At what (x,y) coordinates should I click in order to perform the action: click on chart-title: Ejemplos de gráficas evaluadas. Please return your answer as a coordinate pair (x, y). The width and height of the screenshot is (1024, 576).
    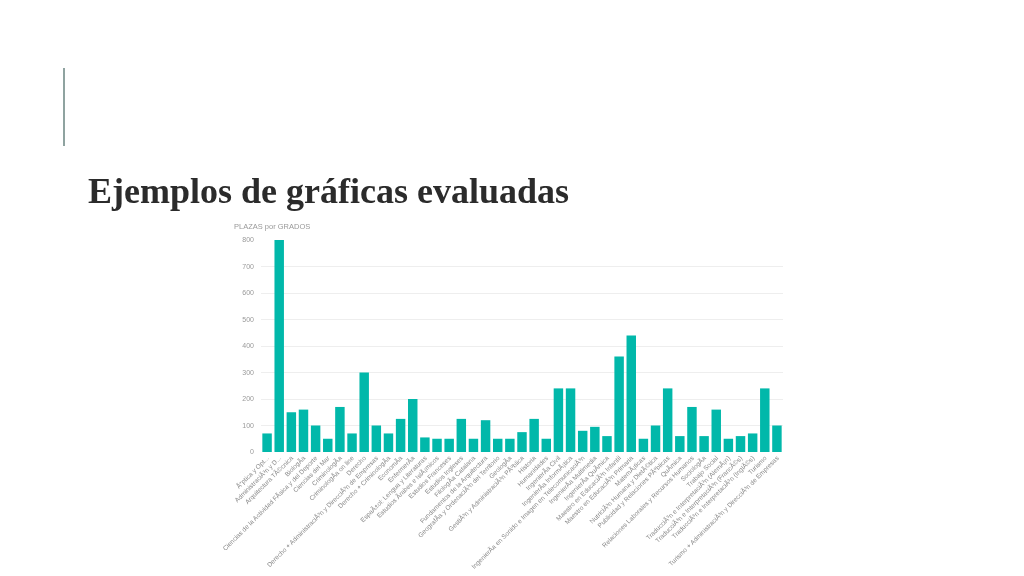
    Looking at the image, I should click on (328, 191).